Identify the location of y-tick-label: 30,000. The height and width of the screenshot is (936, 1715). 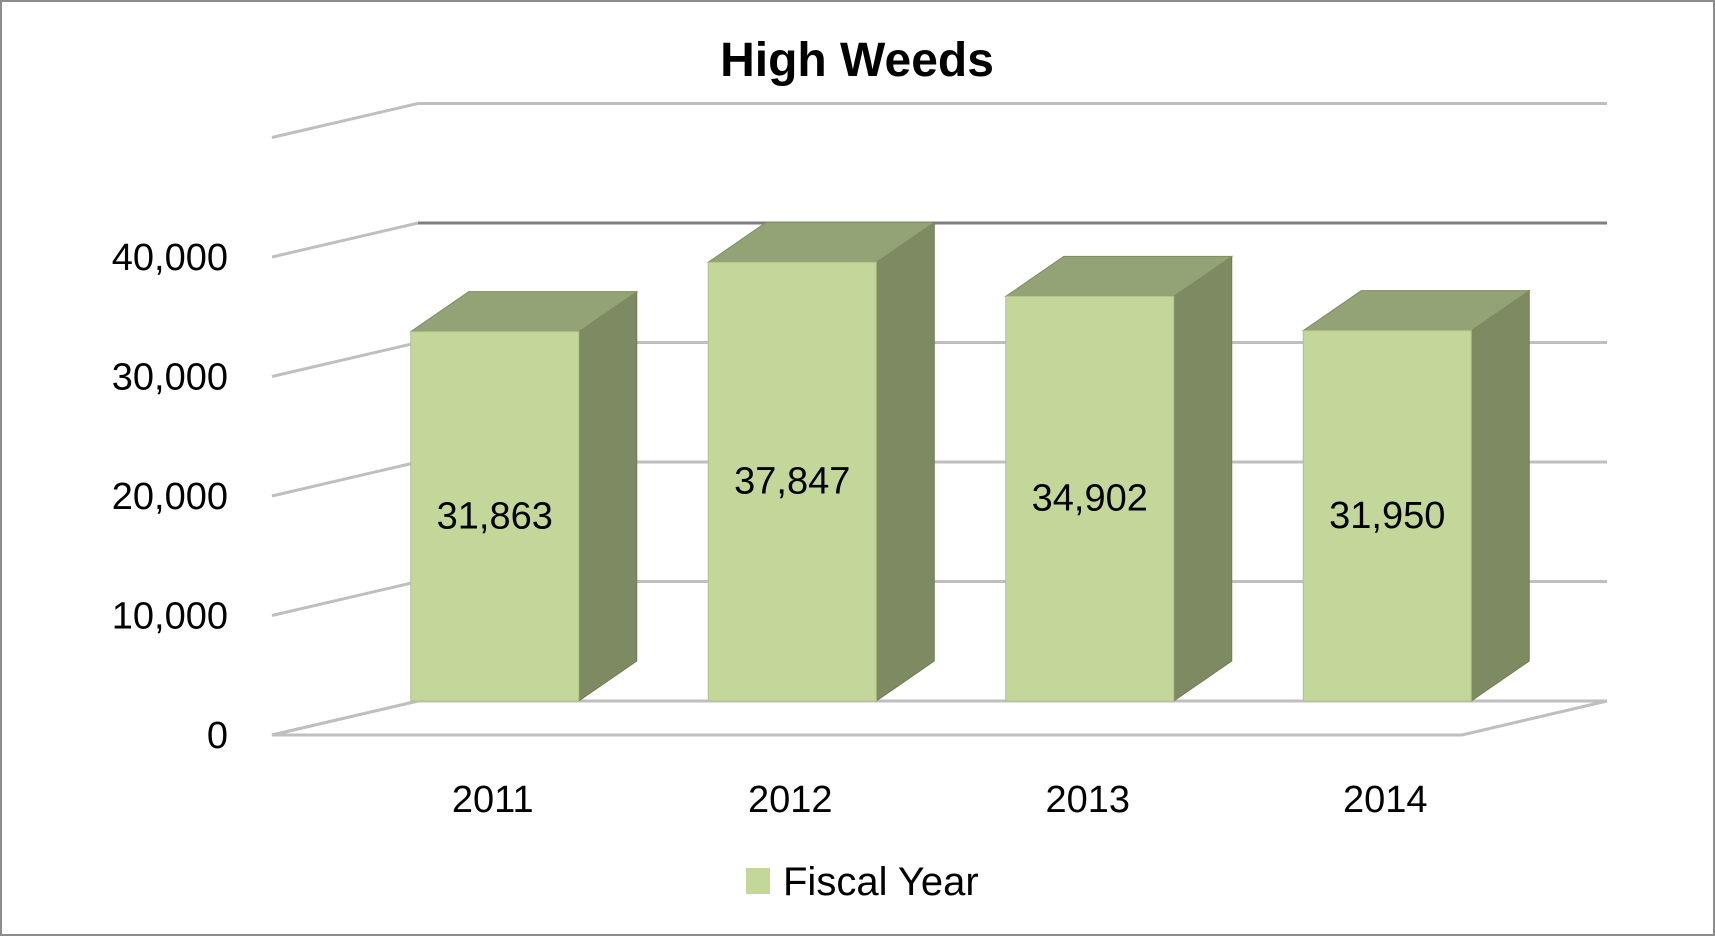
(170, 378).